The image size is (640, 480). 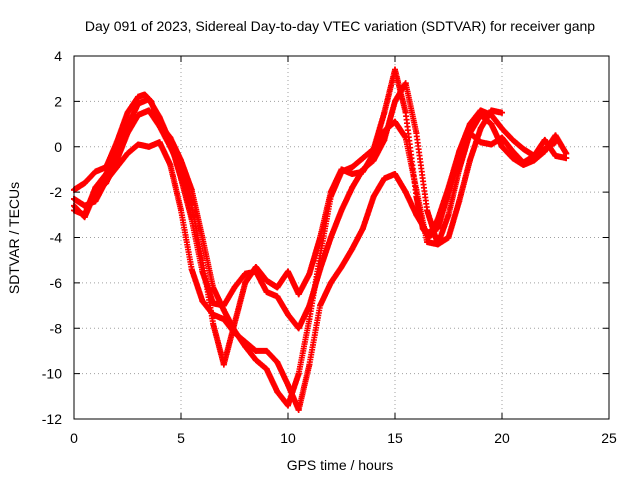 What do you see at coordinates (288, 438) in the screenshot?
I see `x-tick-label: 10` at bounding box center [288, 438].